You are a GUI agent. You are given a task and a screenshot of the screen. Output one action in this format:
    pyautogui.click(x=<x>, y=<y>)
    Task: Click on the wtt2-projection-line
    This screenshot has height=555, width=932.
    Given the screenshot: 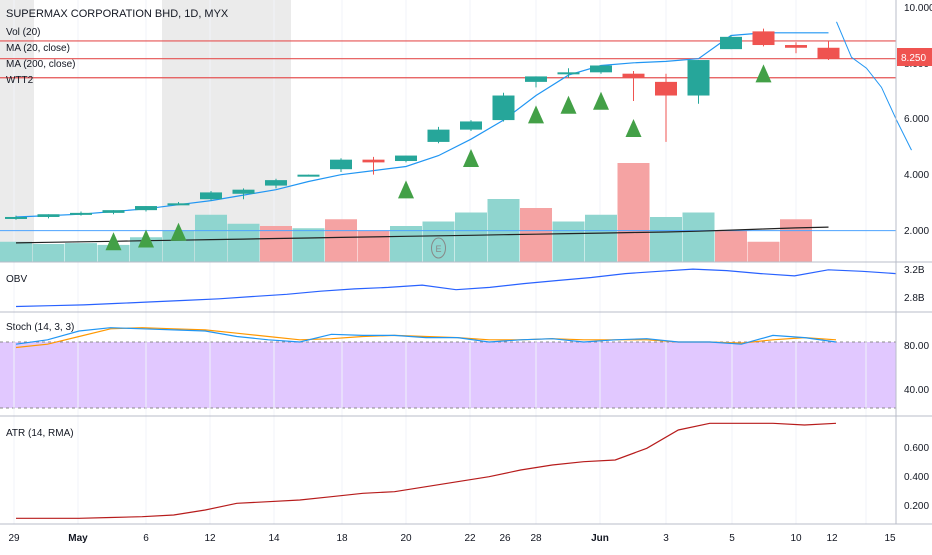 What is the action you would take?
    pyautogui.click(x=874, y=86)
    